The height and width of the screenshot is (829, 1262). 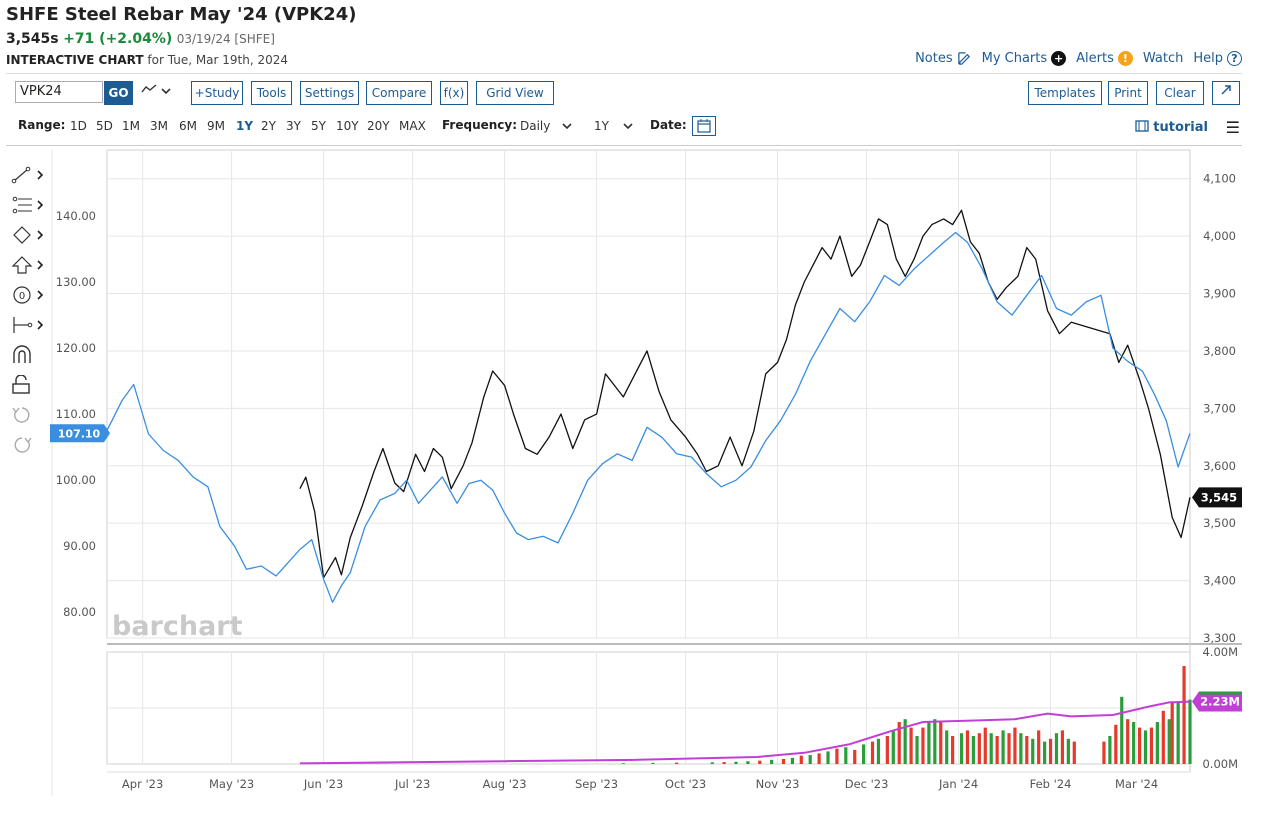 What do you see at coordinates (454, 93) in the screenshot?
I see `fx-button: f(x)` at bounding box center [454, 93].